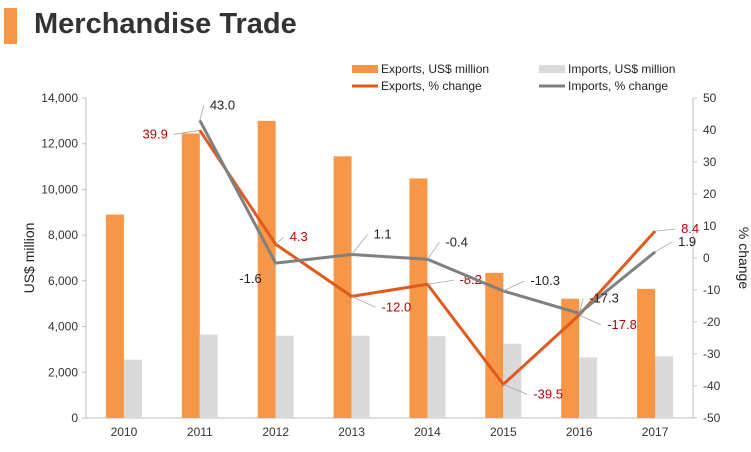 The width and height of the screenshot is (751, 452). What do you see at coordinates (59, 189) in the screenshot?
I see `y-axis-left-tick-label: 10,000` at bounding box center [59, 189].